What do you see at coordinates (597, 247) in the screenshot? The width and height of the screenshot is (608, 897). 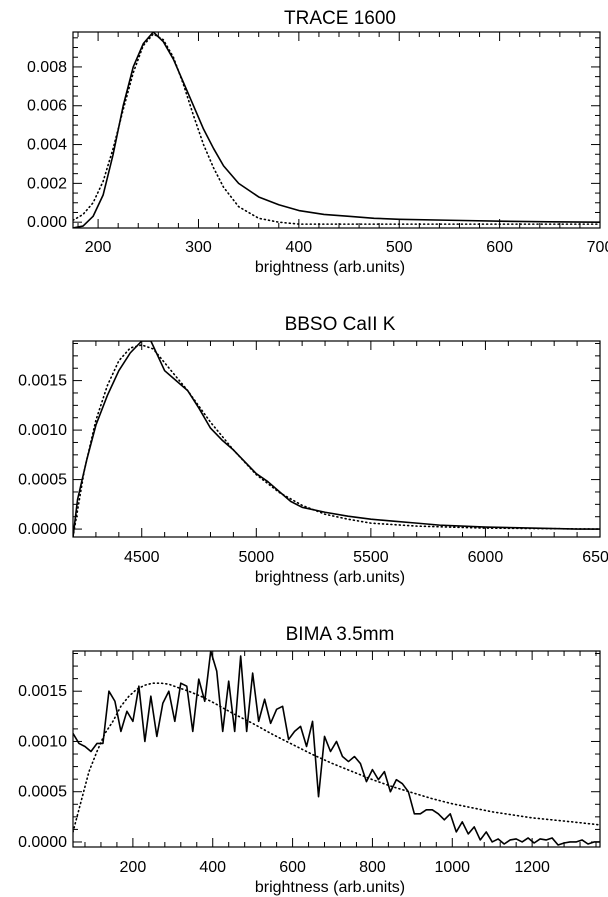 I see `x-tick-label: 700` at bounding box center [597, 247].